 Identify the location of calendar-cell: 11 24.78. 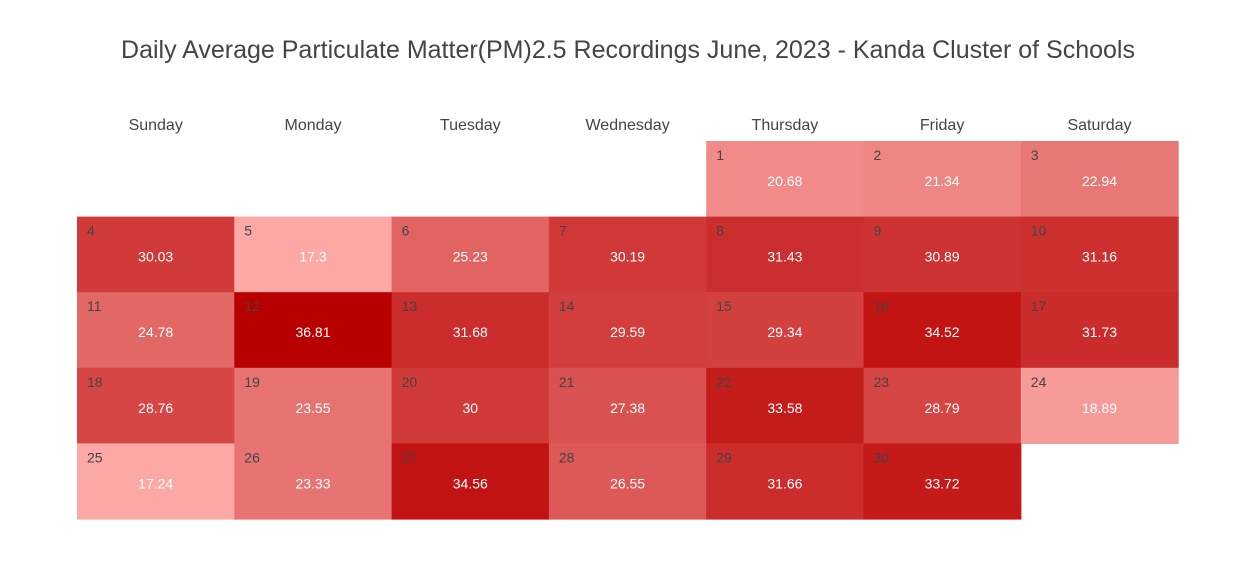
(156, 330).